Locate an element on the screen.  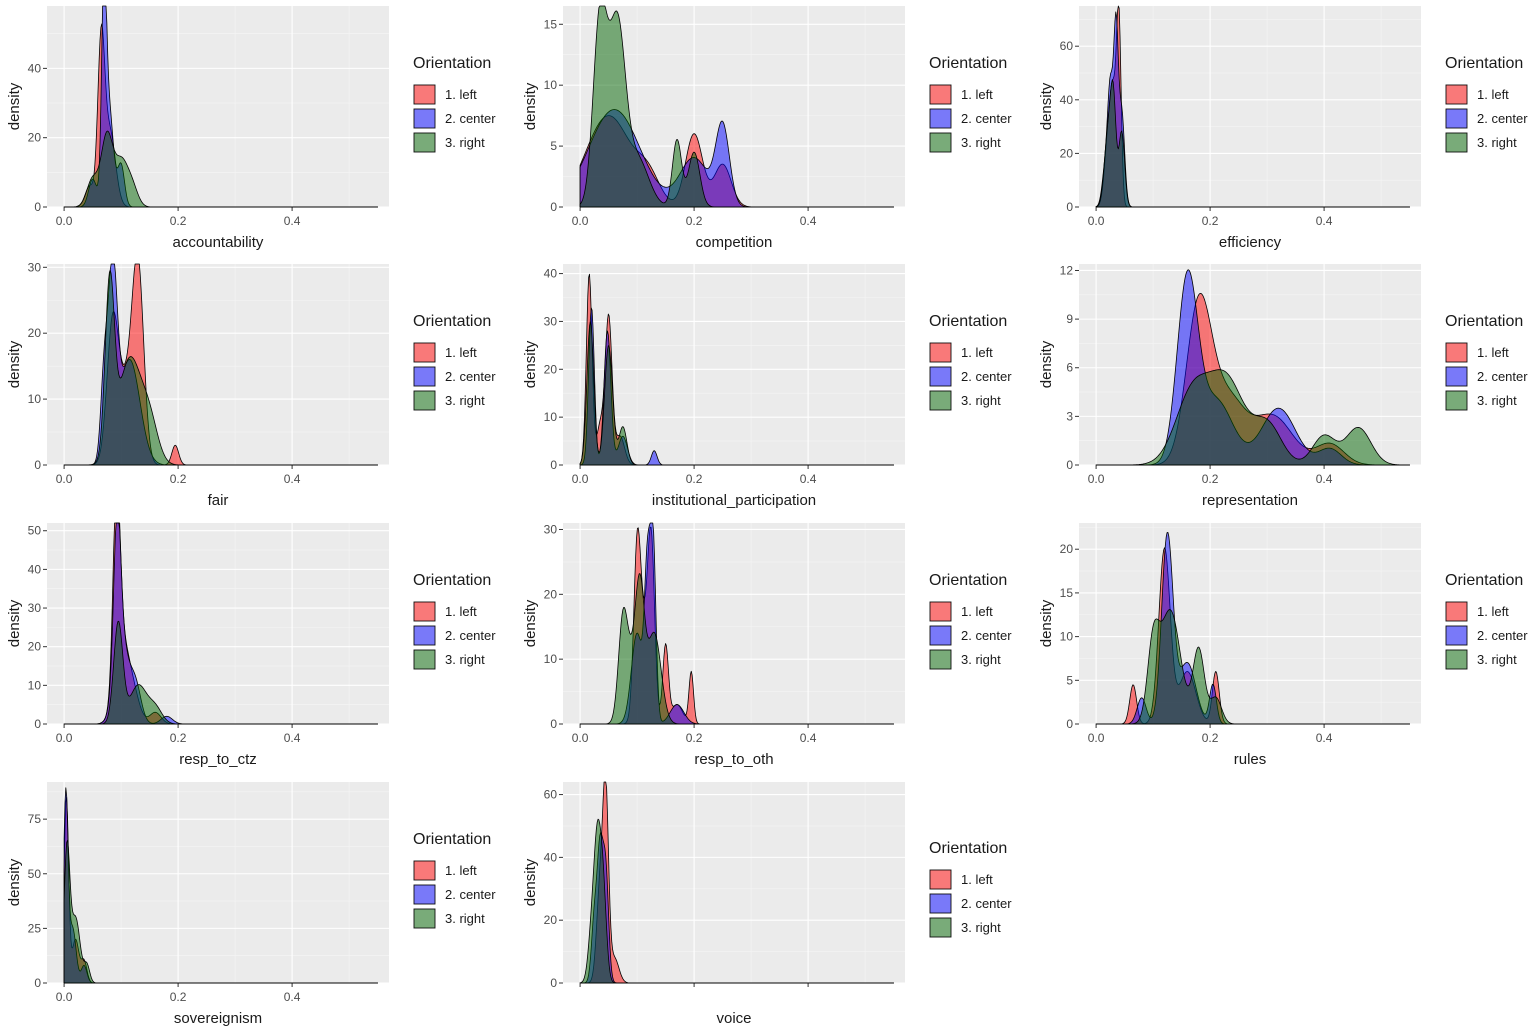
y-tick-label: 50 is located at coordinates (35, 531).